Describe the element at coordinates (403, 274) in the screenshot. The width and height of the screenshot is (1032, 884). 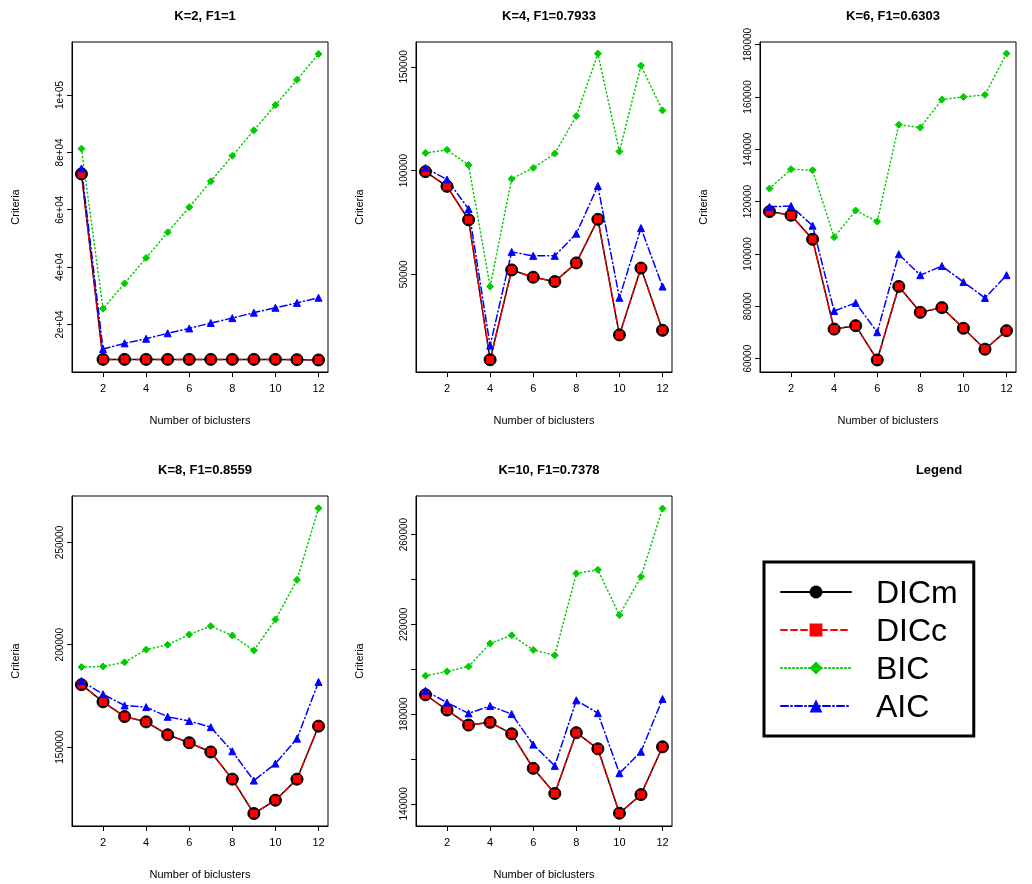
I see `y-tick-label: 50000` at that location.